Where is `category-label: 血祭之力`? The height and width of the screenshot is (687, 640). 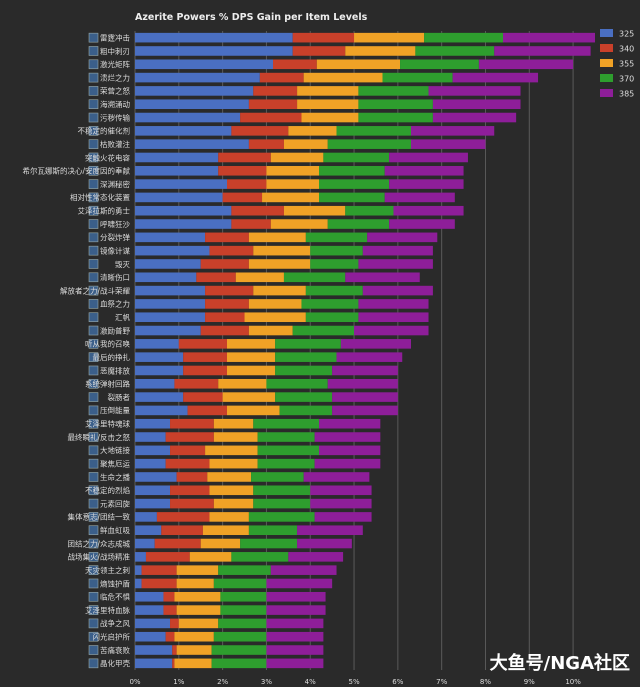 category-label: 血祭之力 is located at coordinates (115, 304).